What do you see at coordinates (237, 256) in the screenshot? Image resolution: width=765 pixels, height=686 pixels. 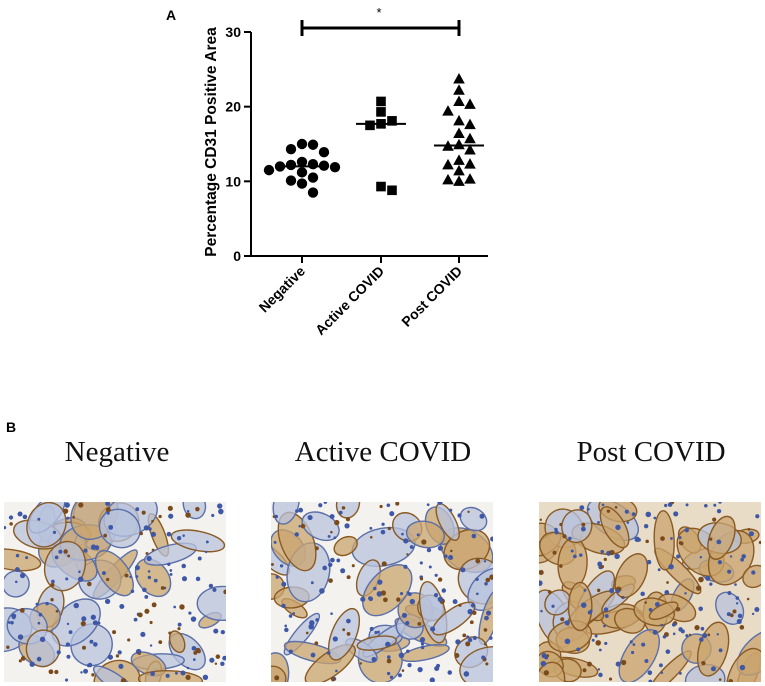 I see `y-tick-label: 0` at bounding box center [237, 256].